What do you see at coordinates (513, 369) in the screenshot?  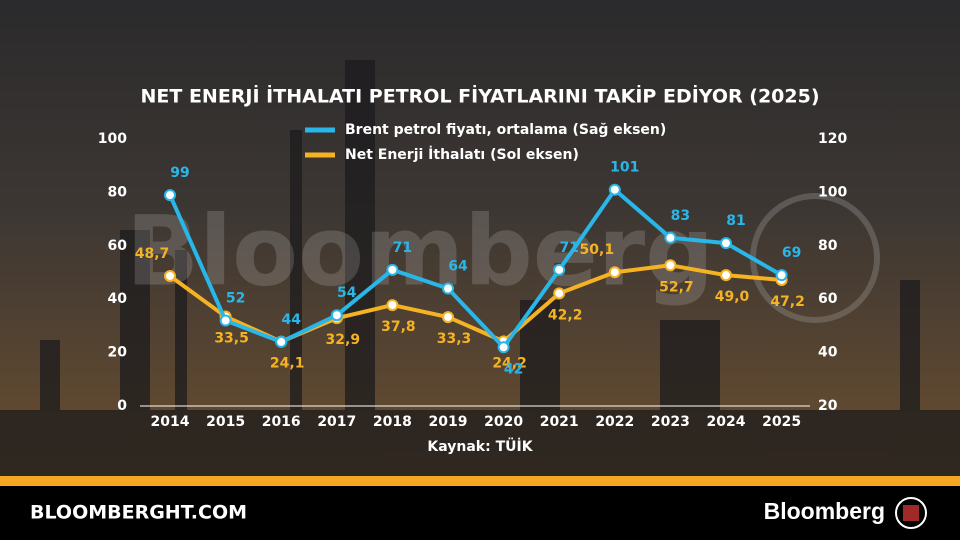 I see `data-label: 42` at bounding box center [513, 369].